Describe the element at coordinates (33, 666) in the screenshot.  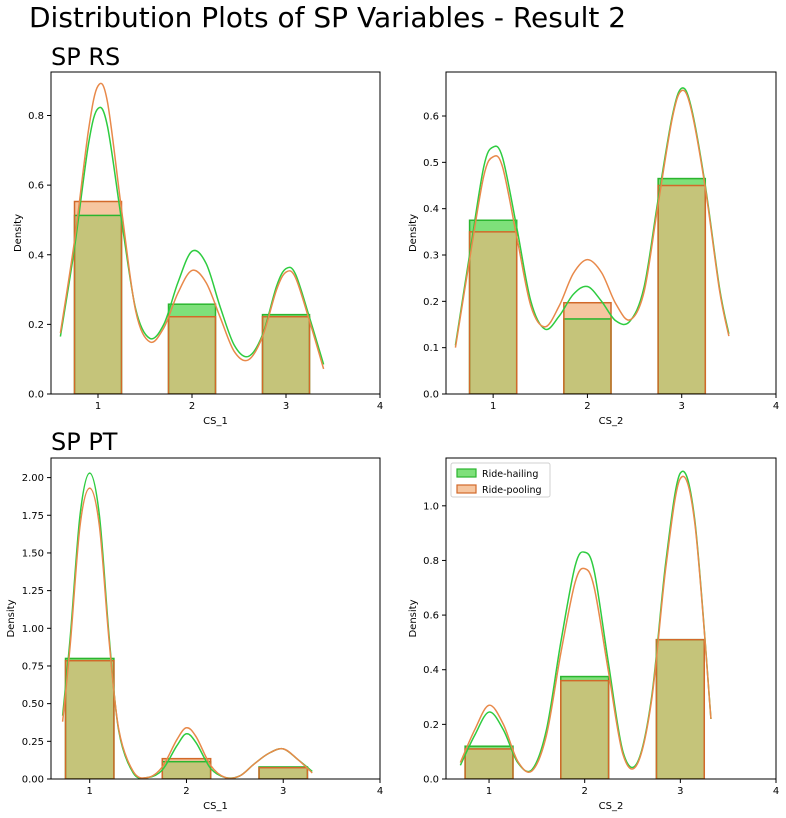
I see `y-tick-label: 0.75` at that location.